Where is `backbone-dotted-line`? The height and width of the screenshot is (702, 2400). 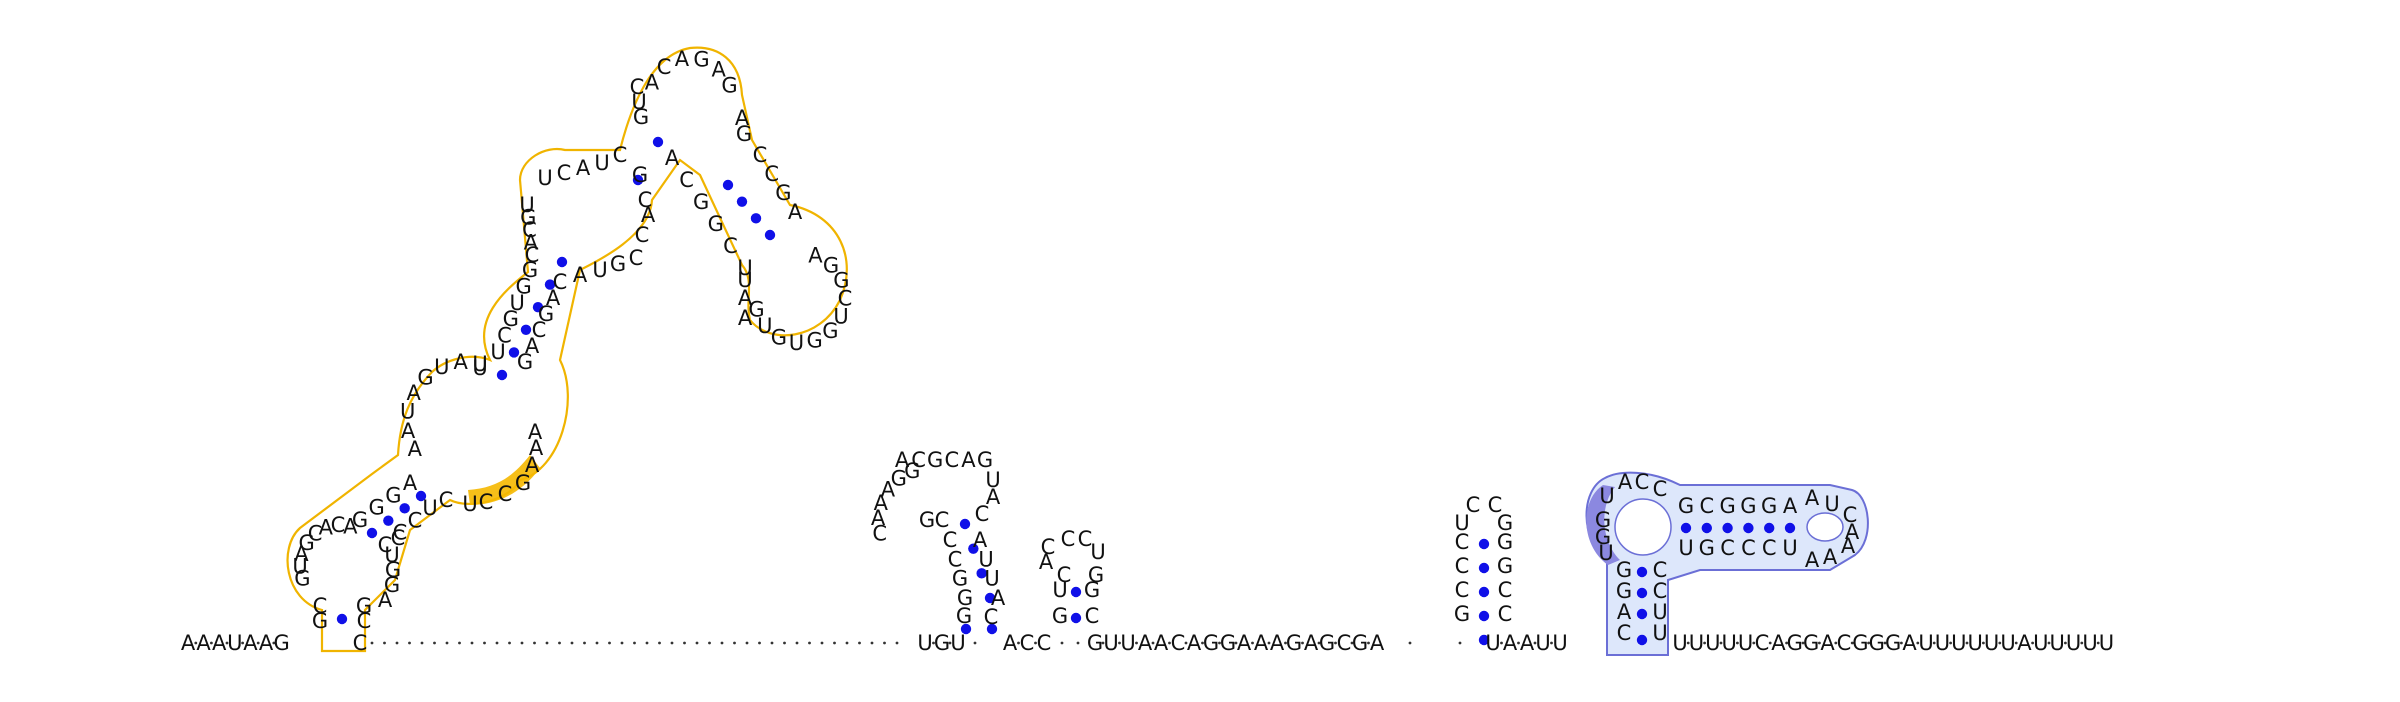
backbone-dotted-line is located at coordinates (1147, 643).